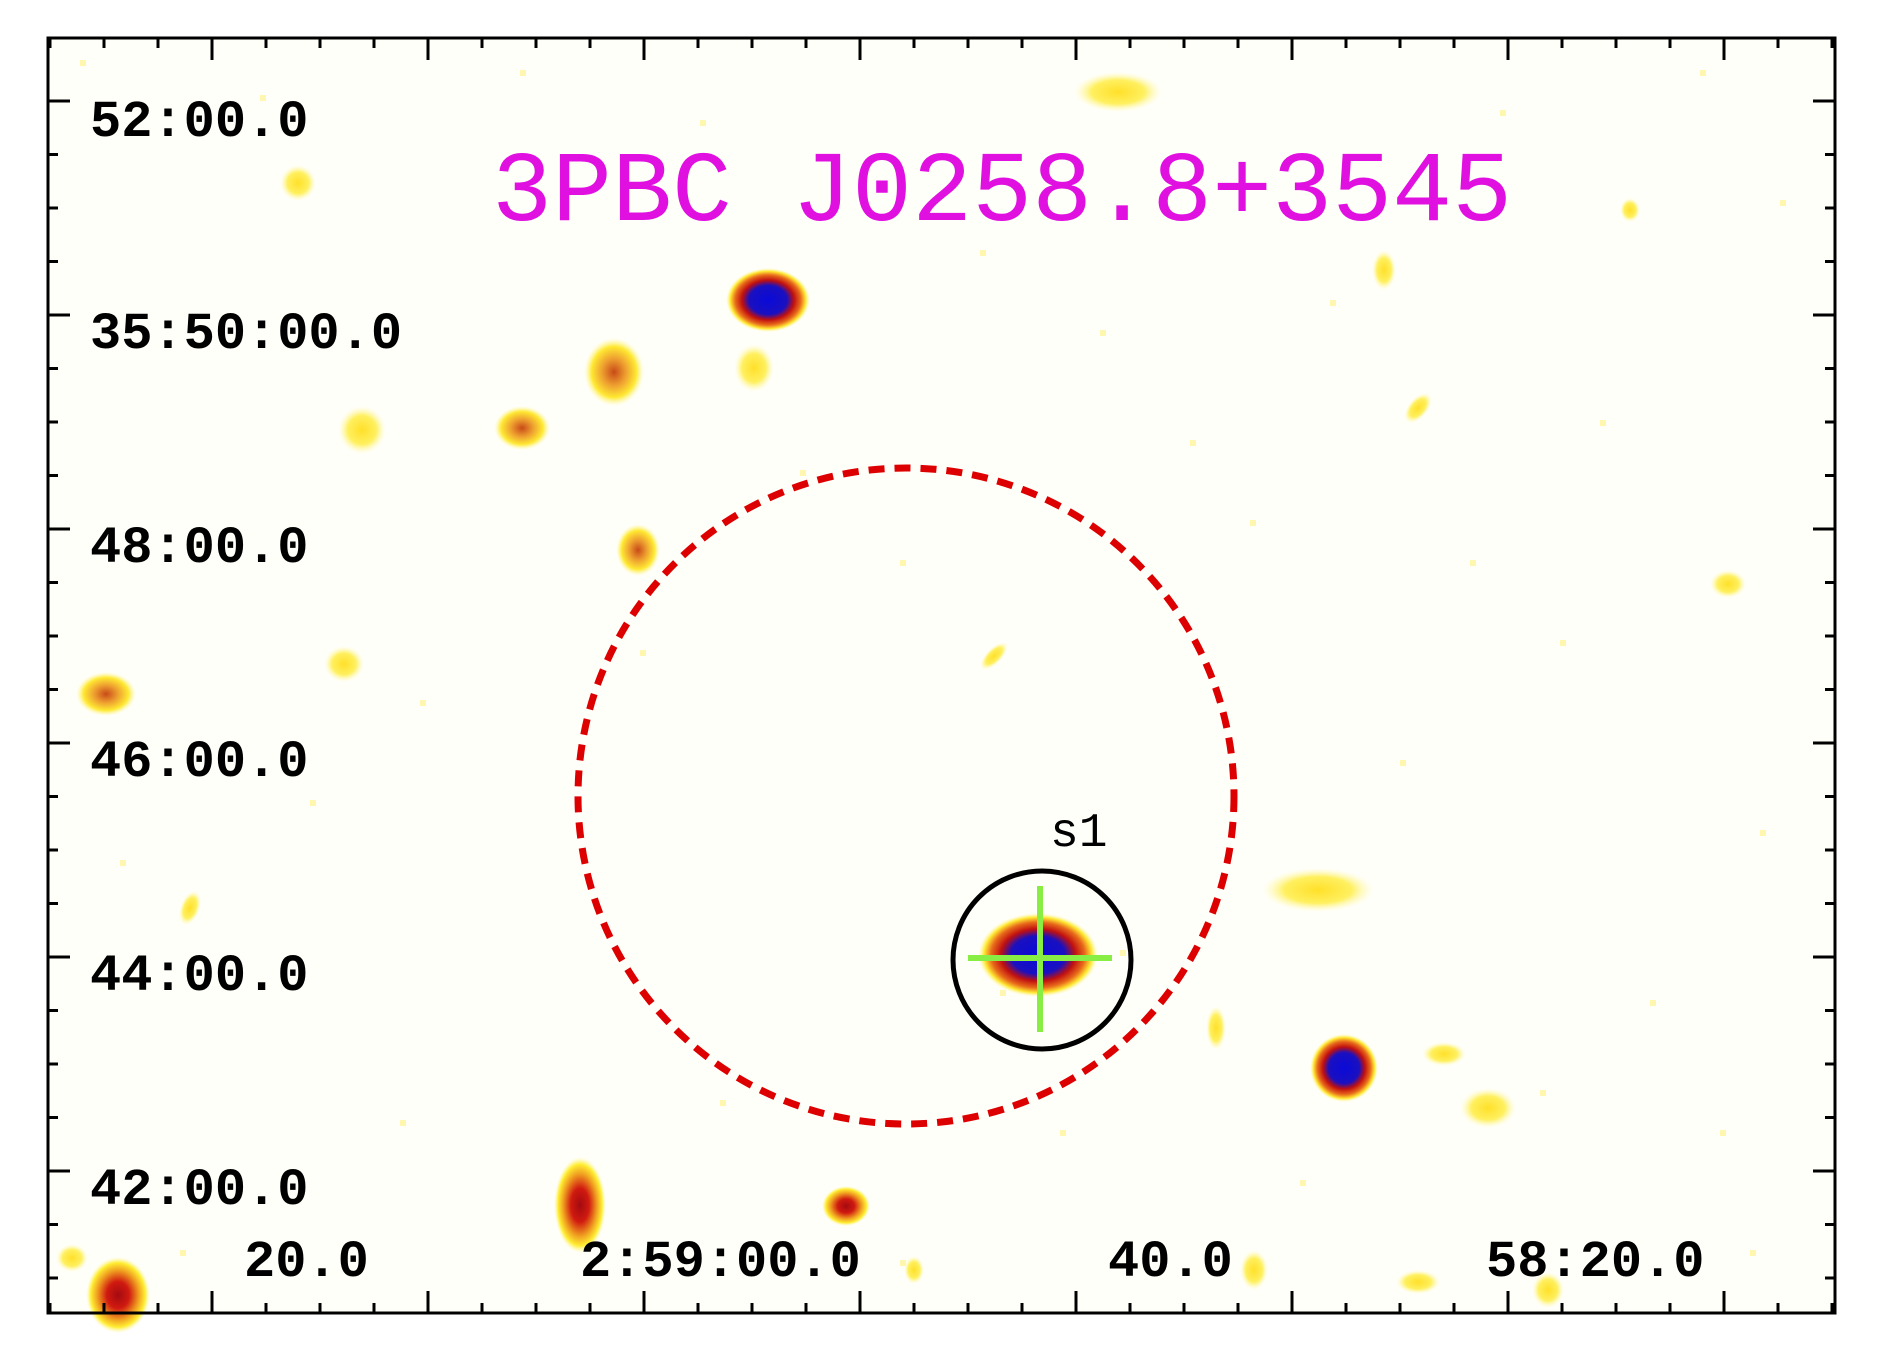 This screenshot has height=1347, width=1878. Describe the element at coordinates (199, 762) in the screenshot. I see `dec-label: 46:00.0` at that location.